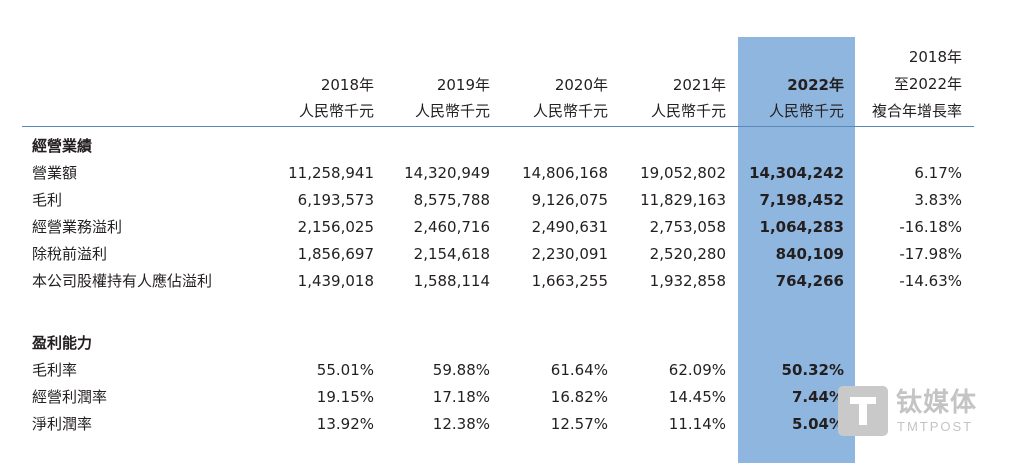 This screenshot has width=1024, height=463. Describe the element at coordinates (927, 84) in the screenshot. I see `header-cagr-line2: 至2022年` at that location.